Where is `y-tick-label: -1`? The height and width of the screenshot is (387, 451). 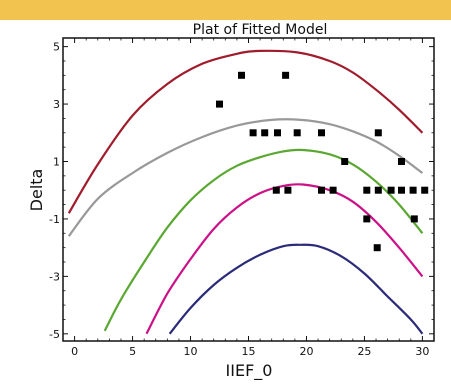
y-tick-label: -1 is located at coordinates (54, 219).